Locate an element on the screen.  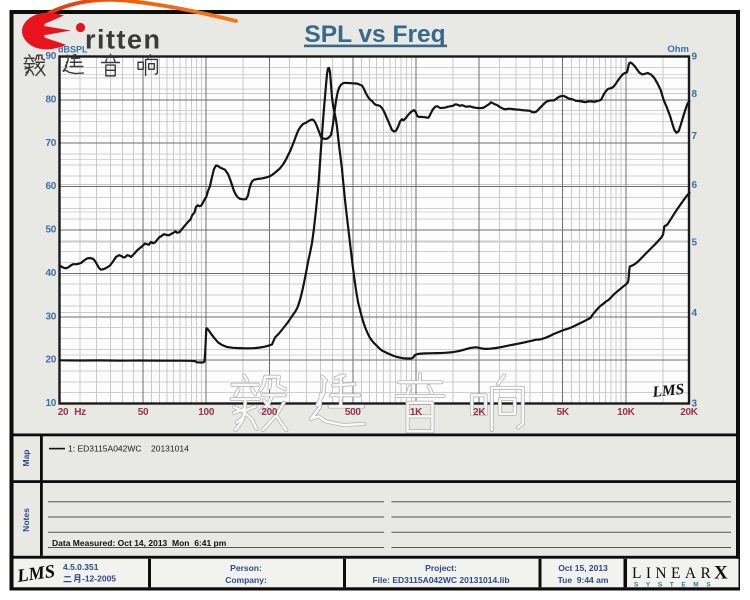
svg-text: 5 is located at coordinates (695, 242).